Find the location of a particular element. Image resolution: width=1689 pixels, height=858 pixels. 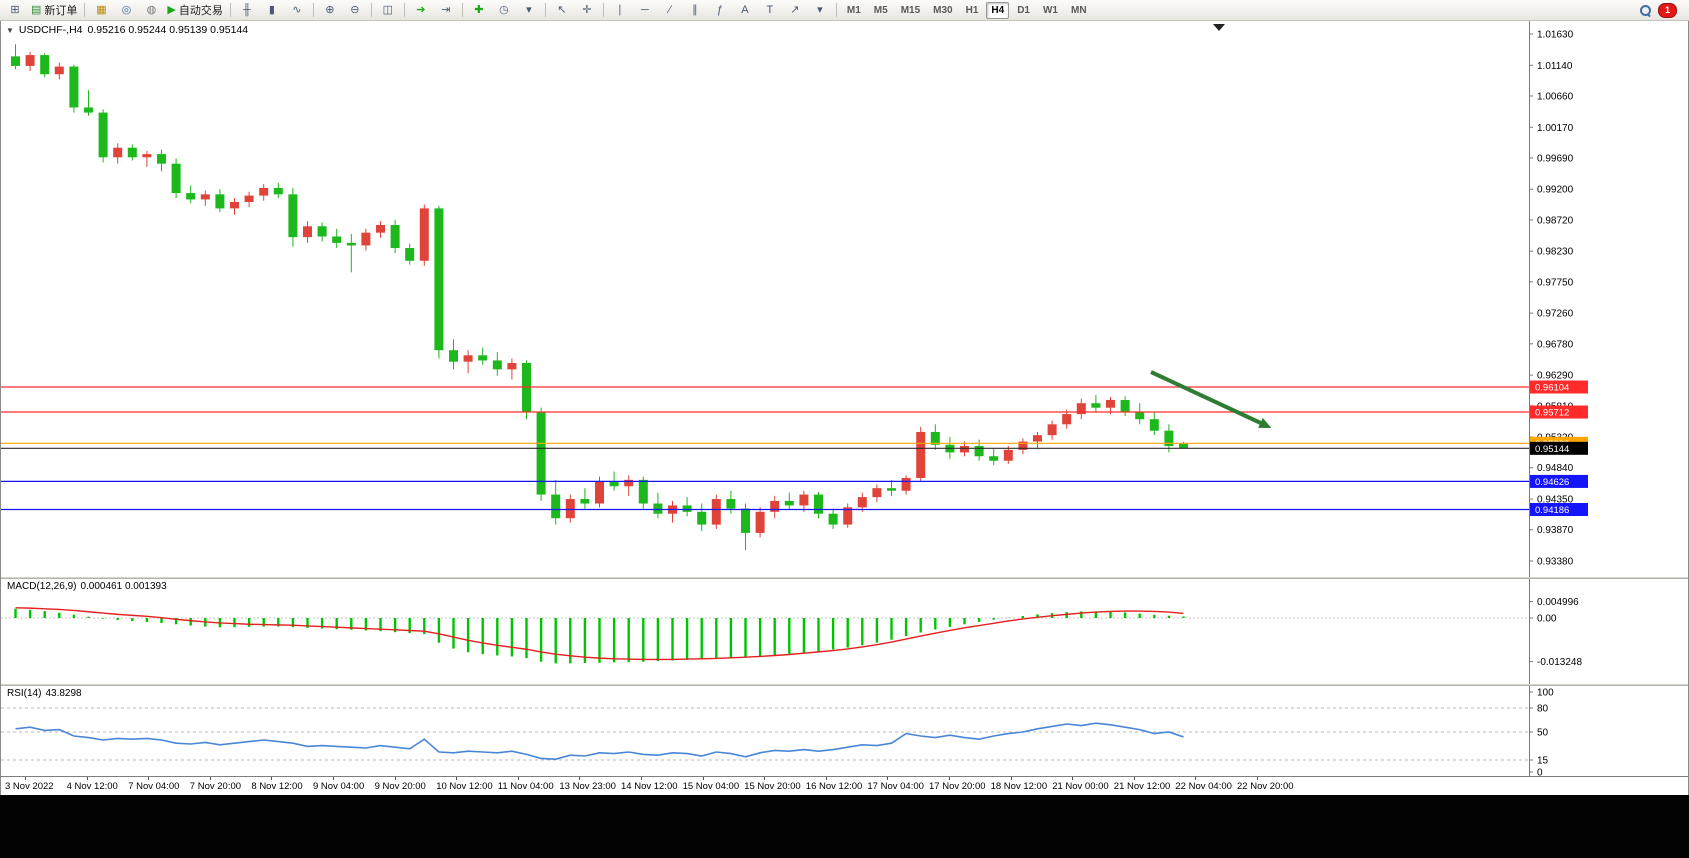

resistance-line-1-badge is located at coordinates (1559, 387).